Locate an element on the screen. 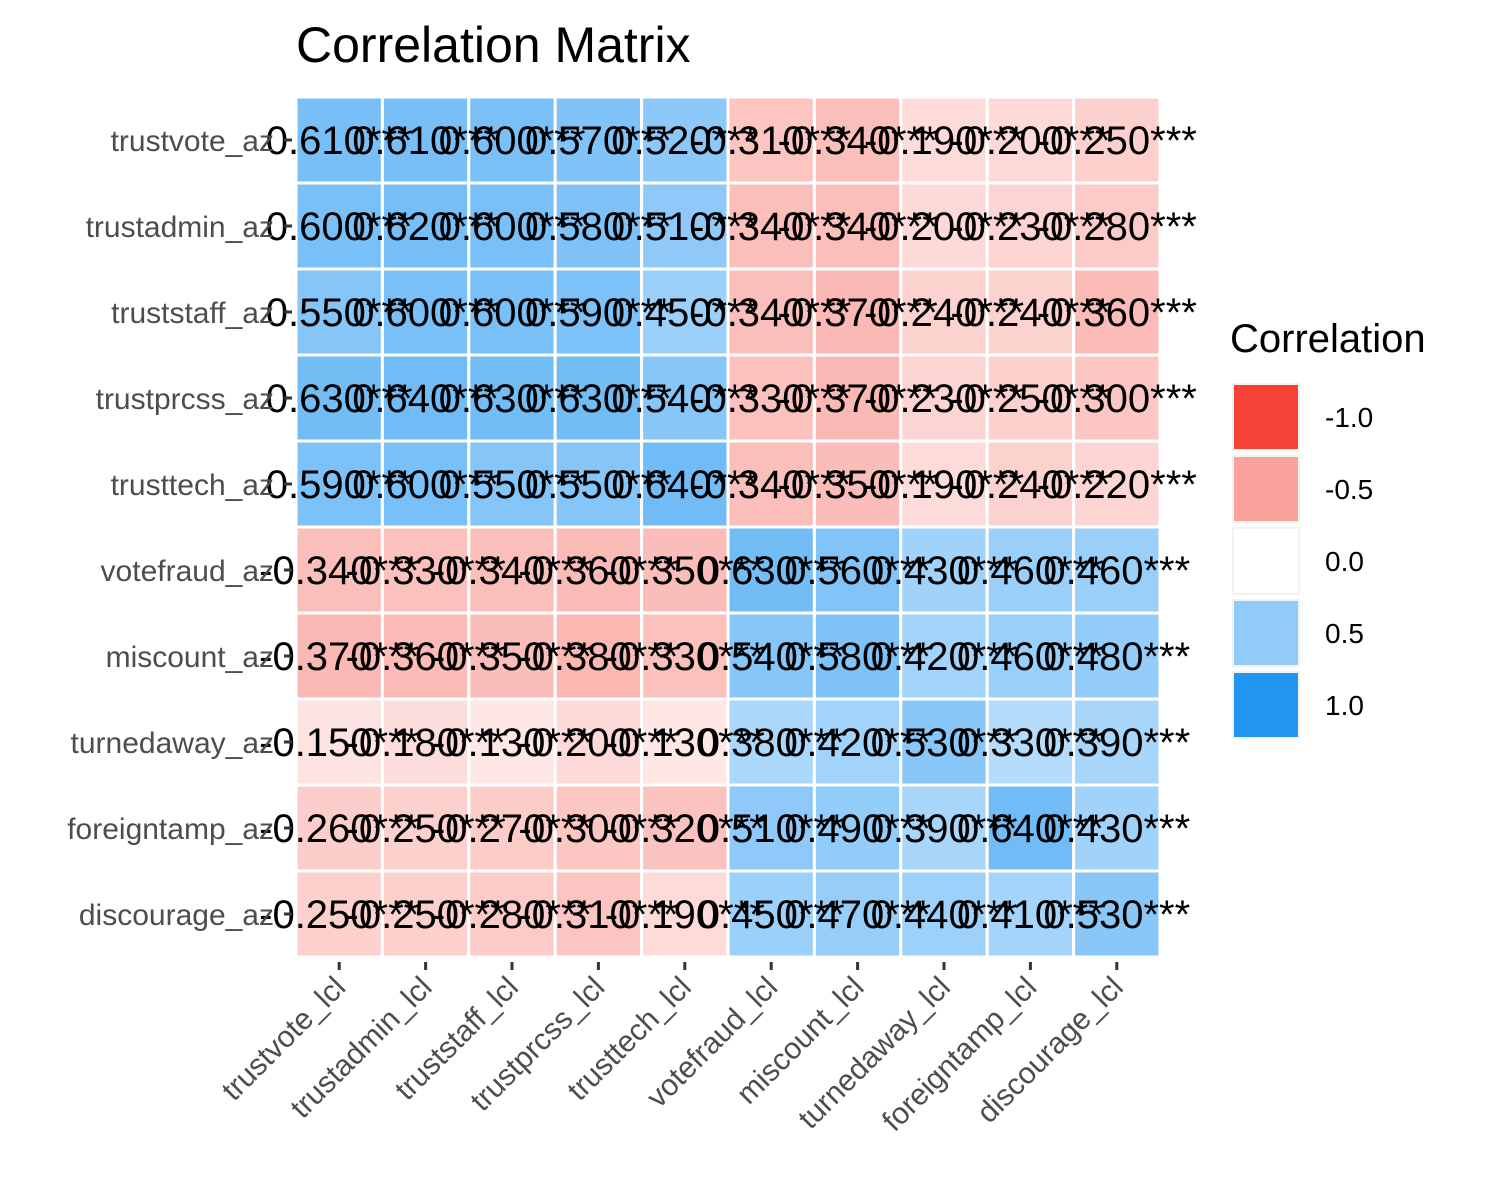  cell-value-label: 0.610*** is located at coordinates (425, 141).